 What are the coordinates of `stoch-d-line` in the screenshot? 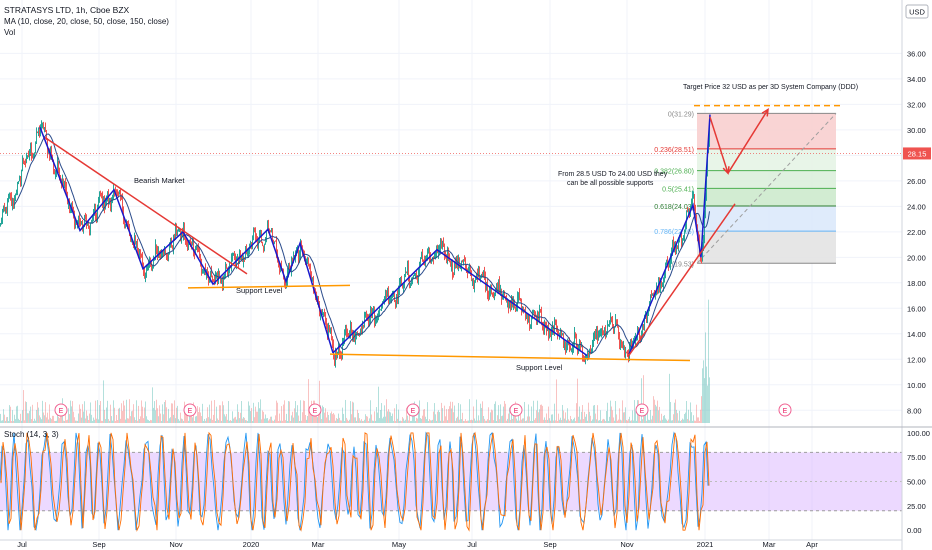 It's located at (355, 481).